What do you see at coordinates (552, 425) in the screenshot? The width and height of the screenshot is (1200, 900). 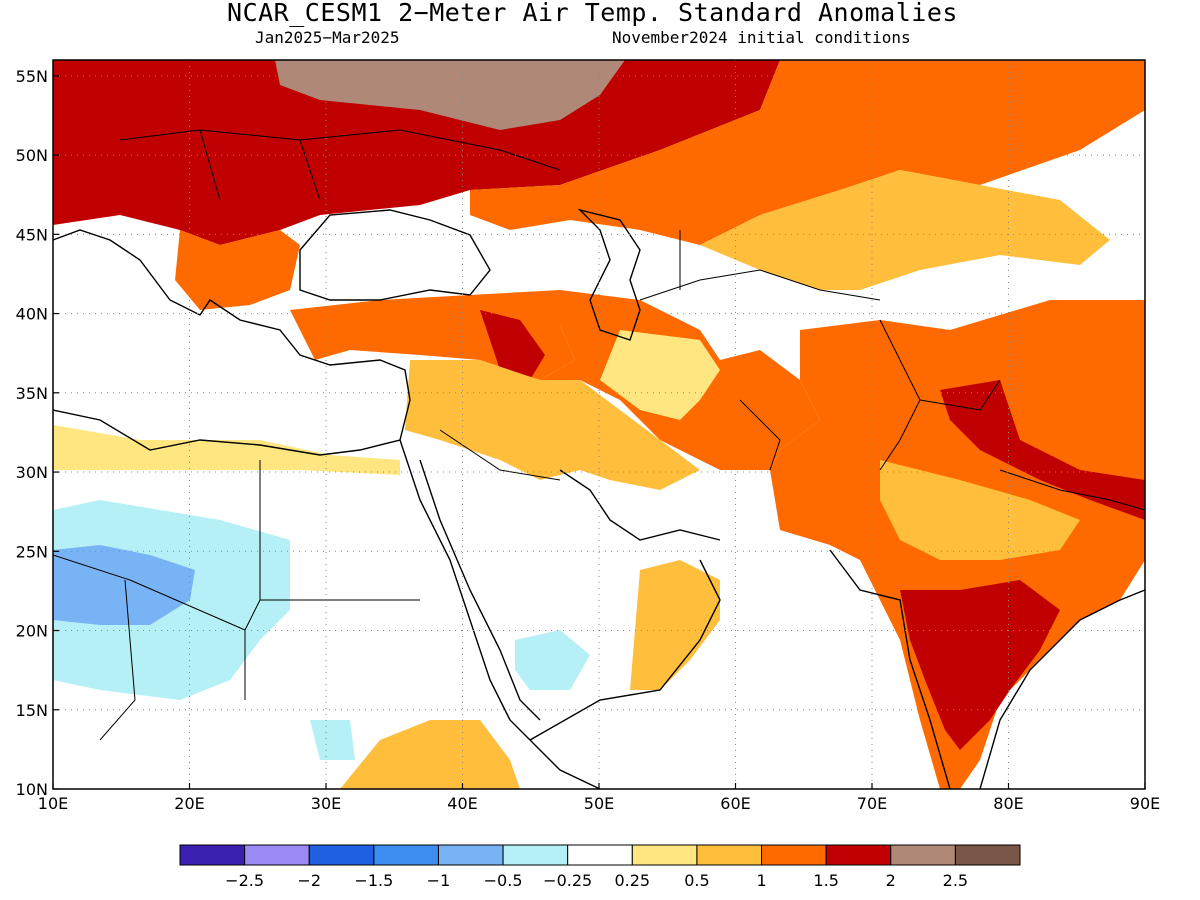 I see `anomaly-region-mesopotamia` at bounding box center [552, 425].